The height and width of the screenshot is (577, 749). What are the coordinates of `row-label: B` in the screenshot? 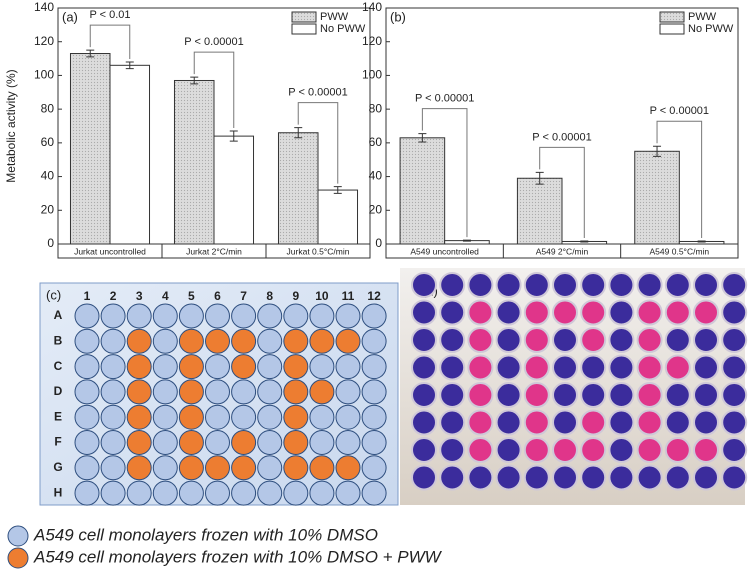 It's located at (58, 340).